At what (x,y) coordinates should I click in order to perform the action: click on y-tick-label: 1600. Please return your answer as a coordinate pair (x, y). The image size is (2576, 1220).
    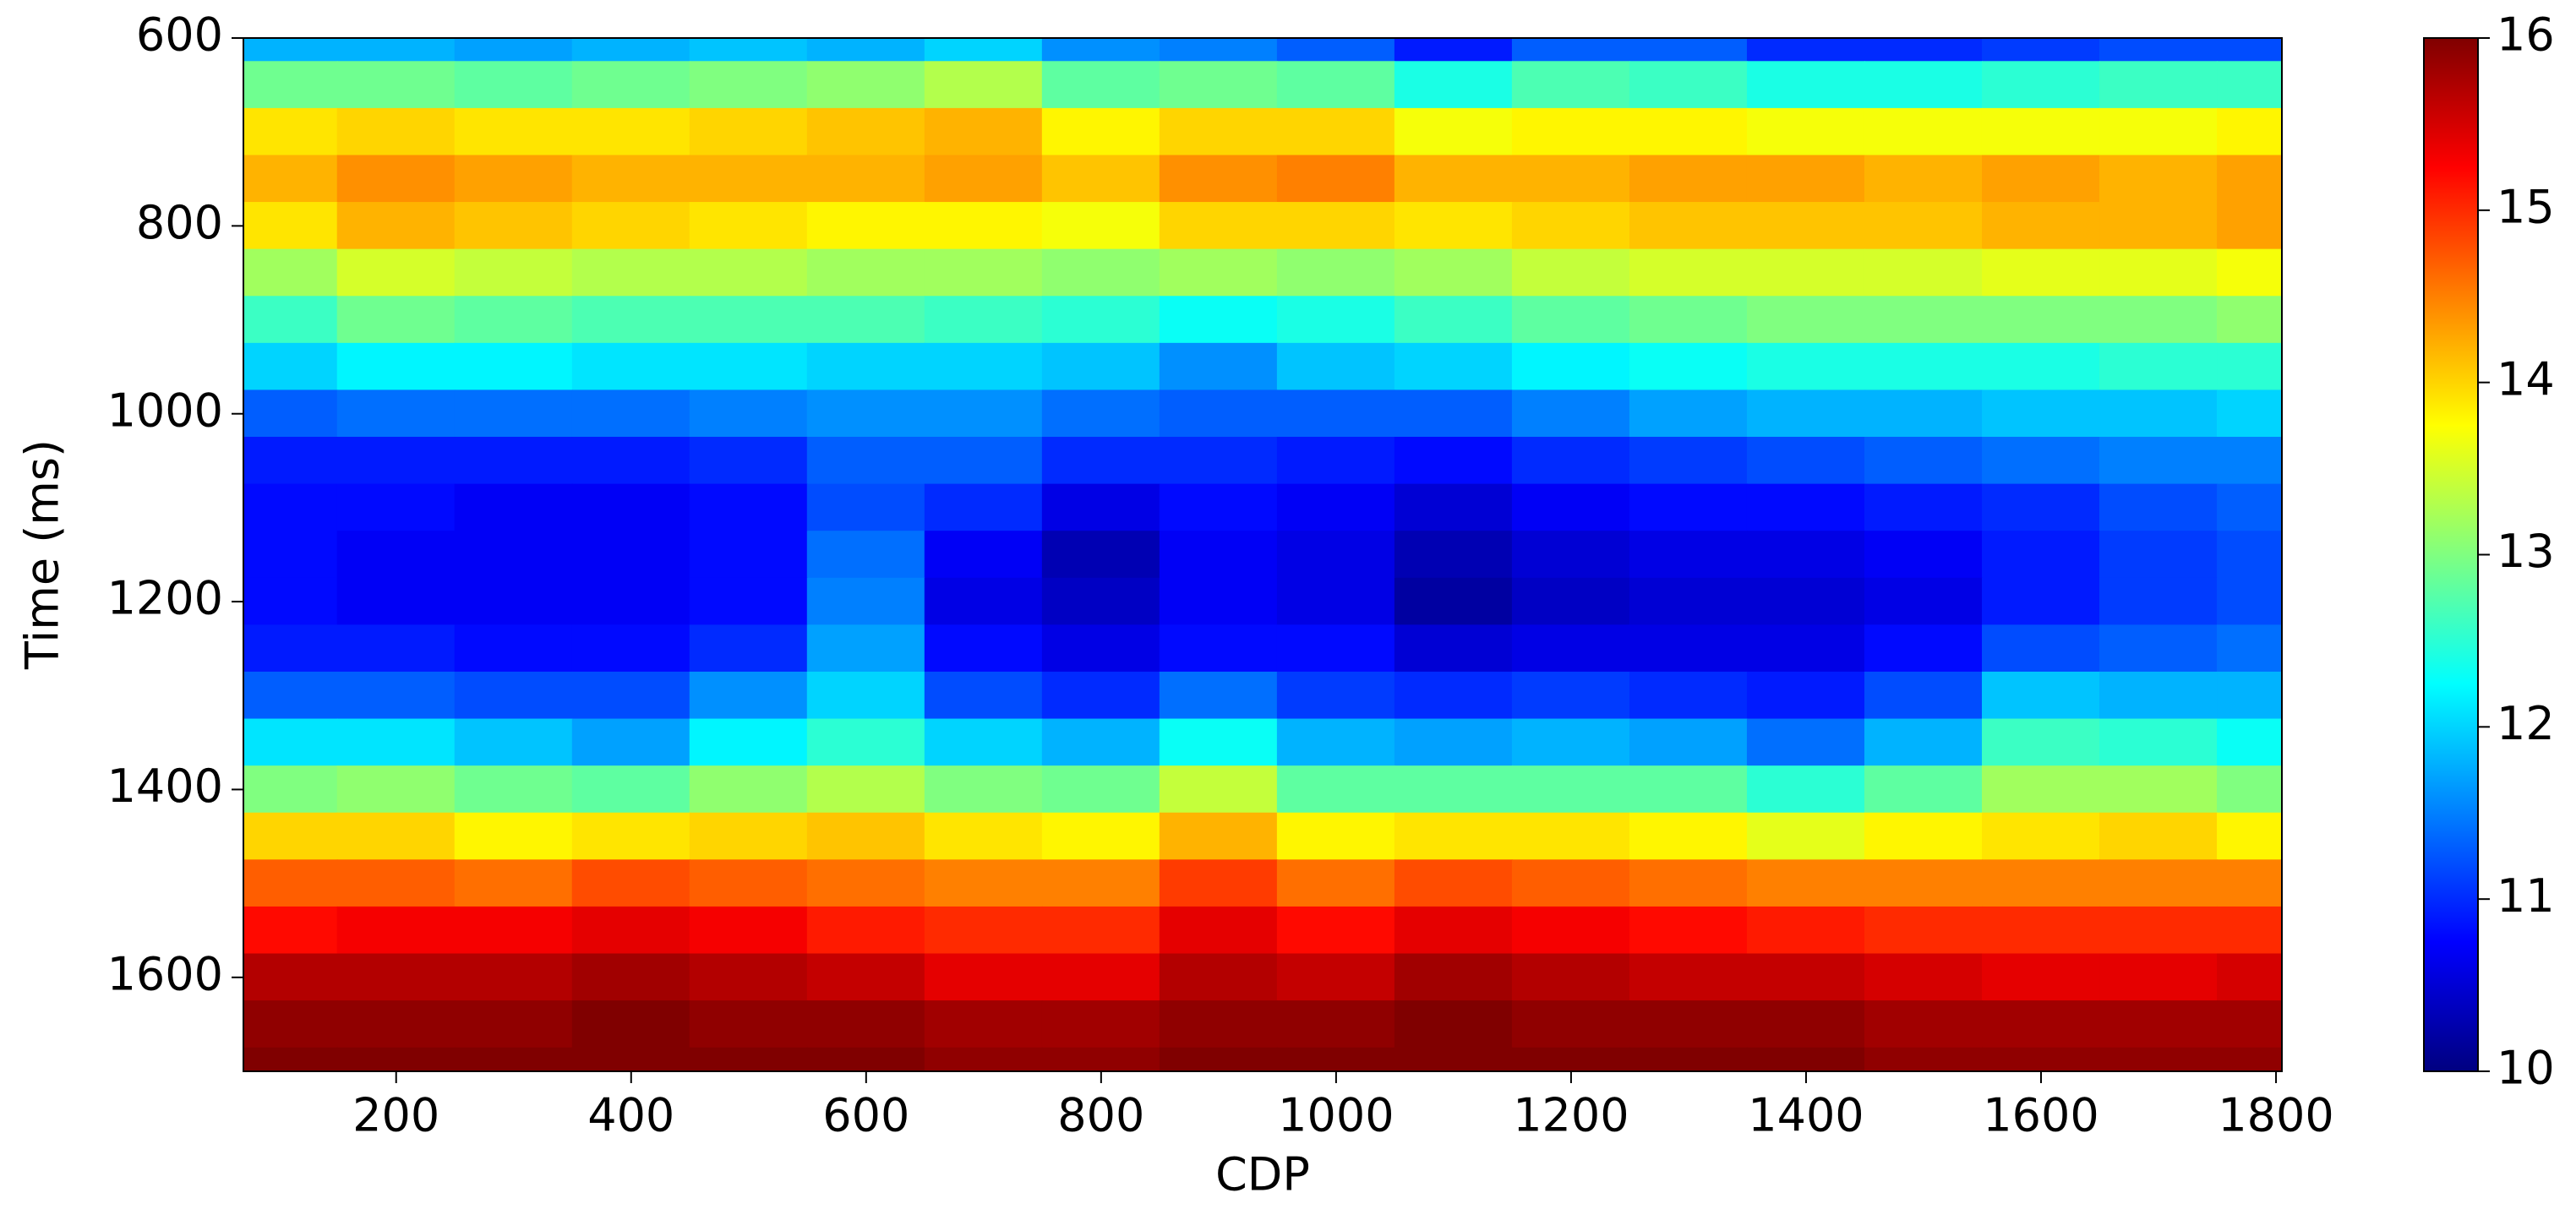
    Looking at the image, I should click on (165, 973).